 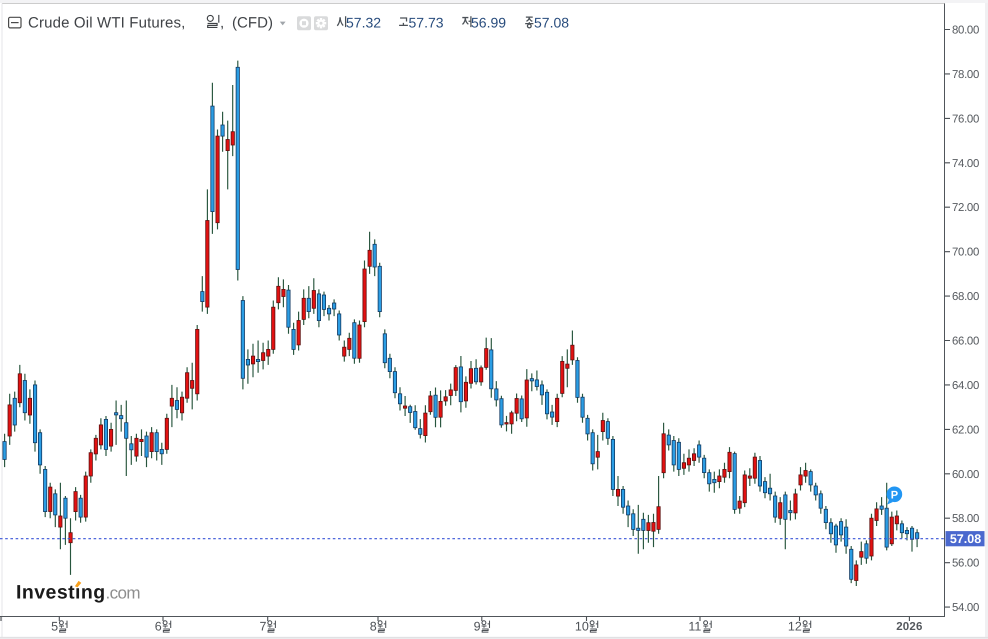 I want to click on svg-text: 56.00, so click(x=965, y=564).